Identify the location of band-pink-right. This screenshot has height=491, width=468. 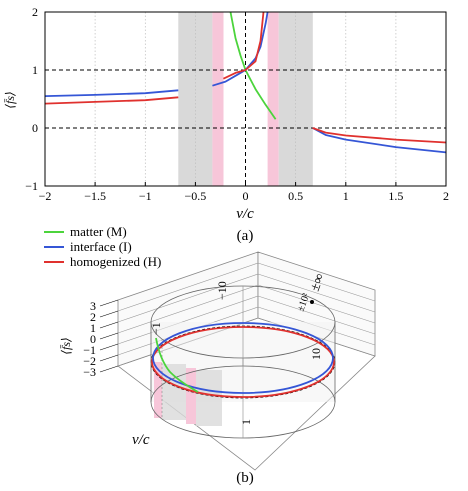
(273, 99).